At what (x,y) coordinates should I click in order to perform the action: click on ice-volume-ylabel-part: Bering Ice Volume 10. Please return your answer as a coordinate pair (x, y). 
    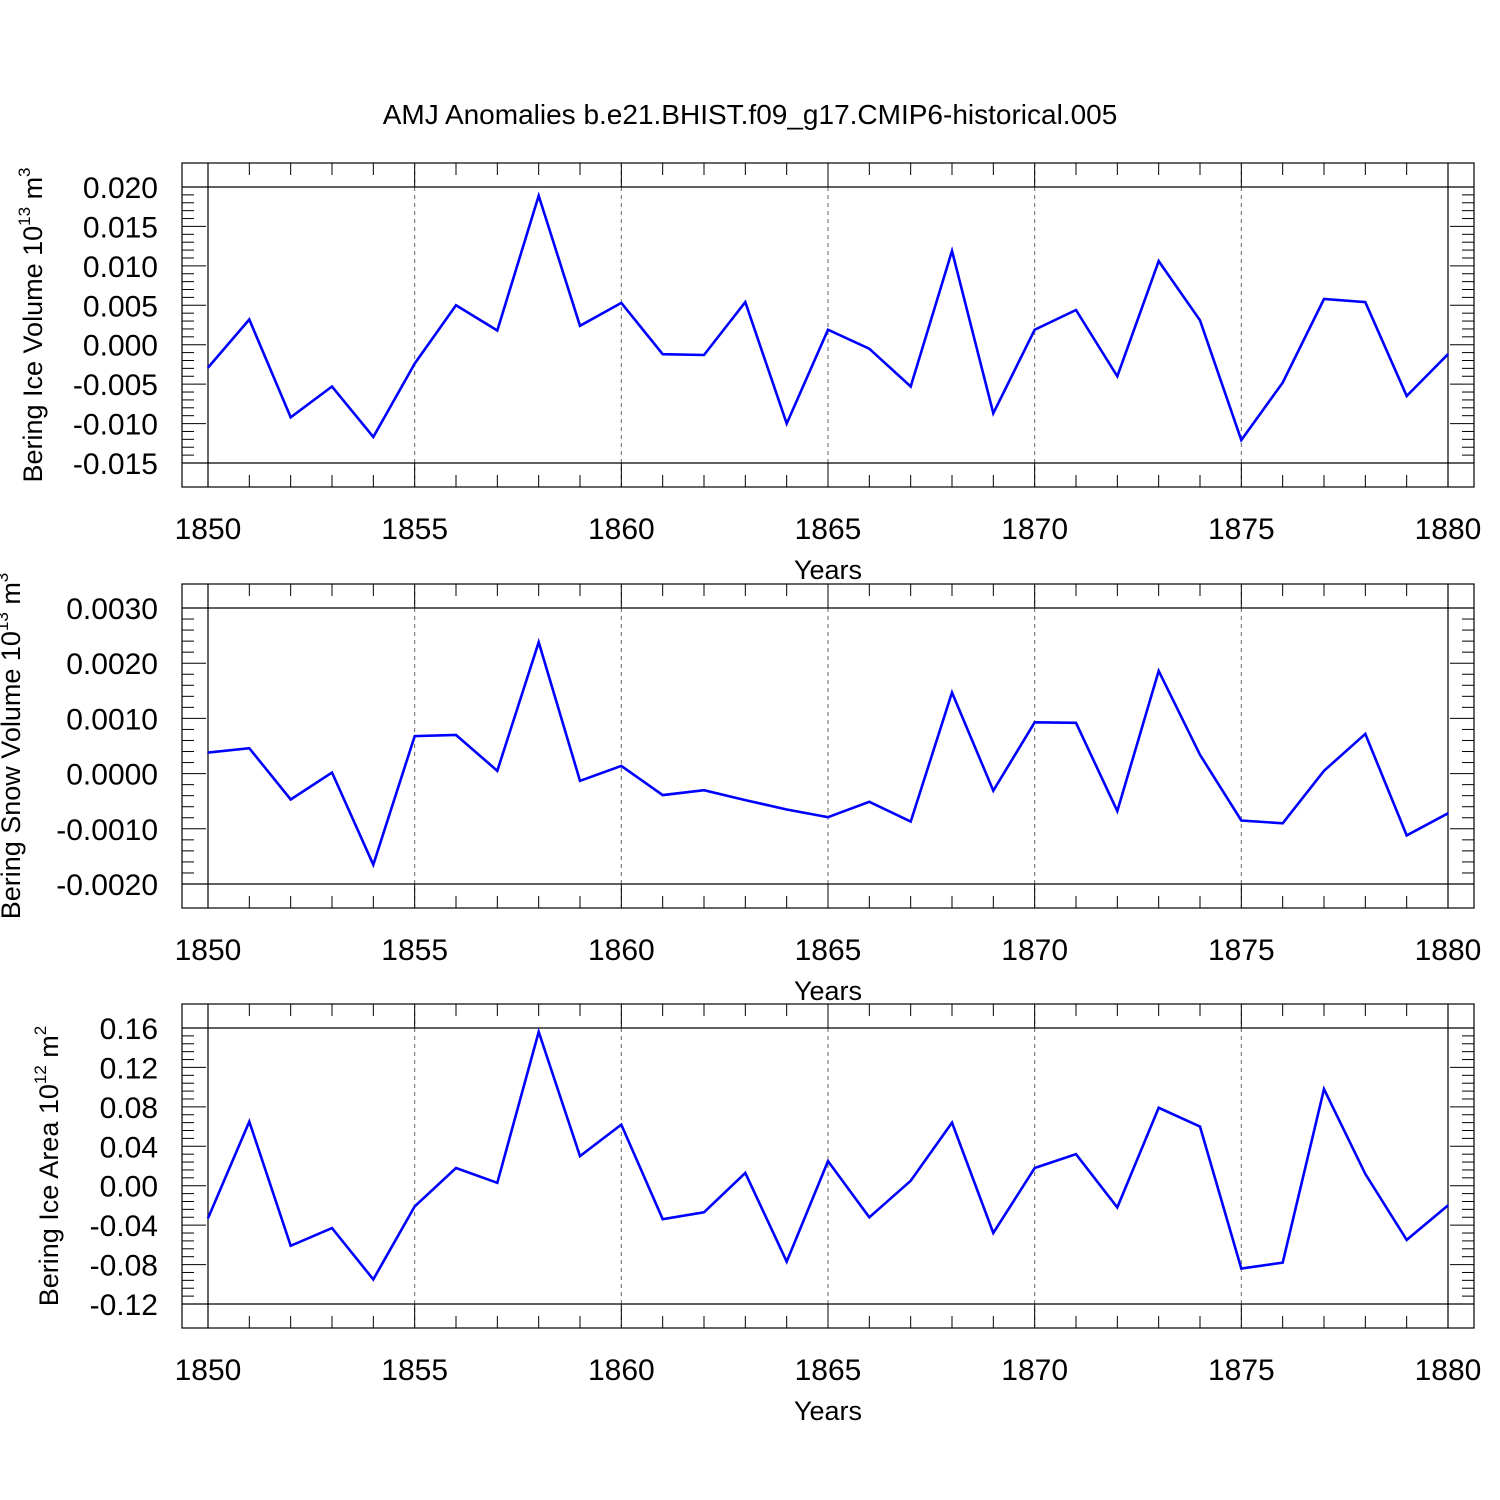
    Looking at the image, I should click on (33, 354).